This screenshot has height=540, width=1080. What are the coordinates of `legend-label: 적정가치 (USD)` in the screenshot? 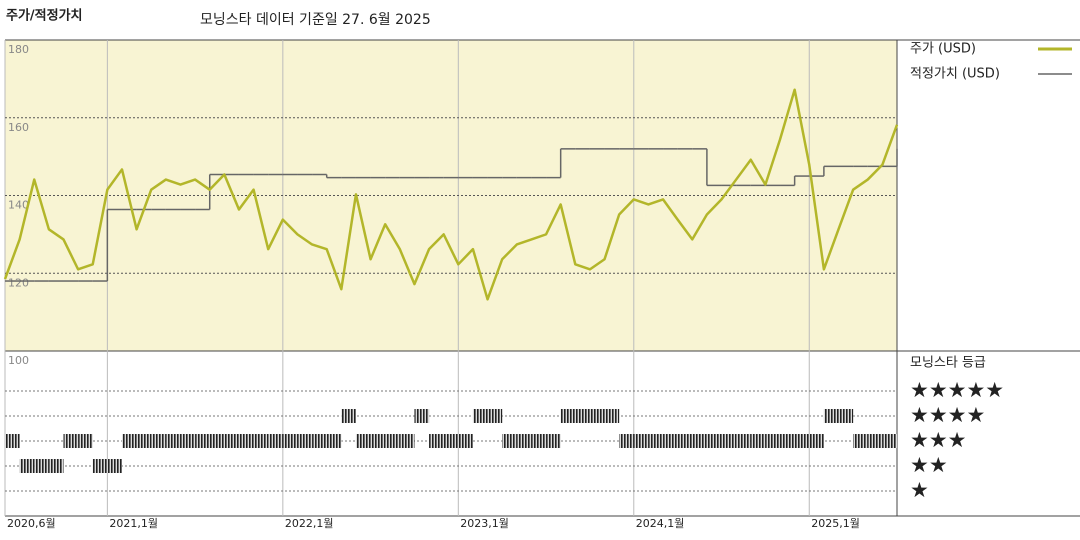 It's located at (955, 74).